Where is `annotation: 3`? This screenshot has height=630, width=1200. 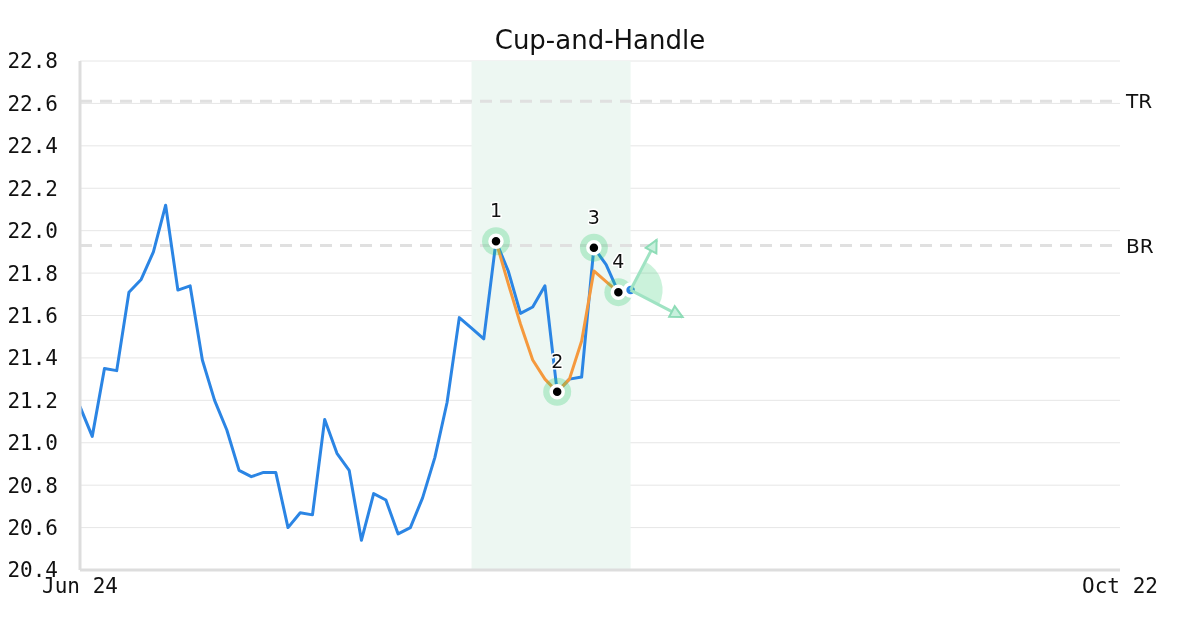 annotation: 3 is located at coordinates (593, 216).